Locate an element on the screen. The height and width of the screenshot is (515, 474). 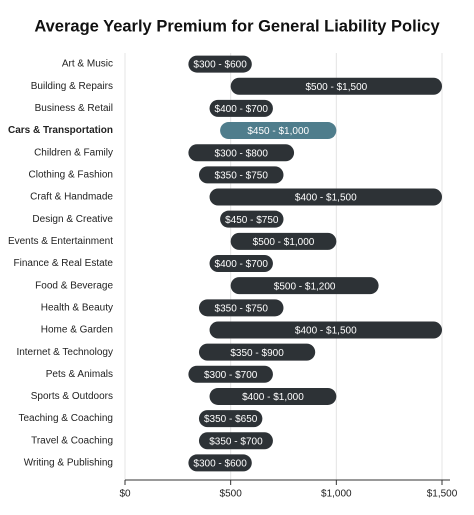
value-label: $350 - $900 is located at coordinates (257, 353).